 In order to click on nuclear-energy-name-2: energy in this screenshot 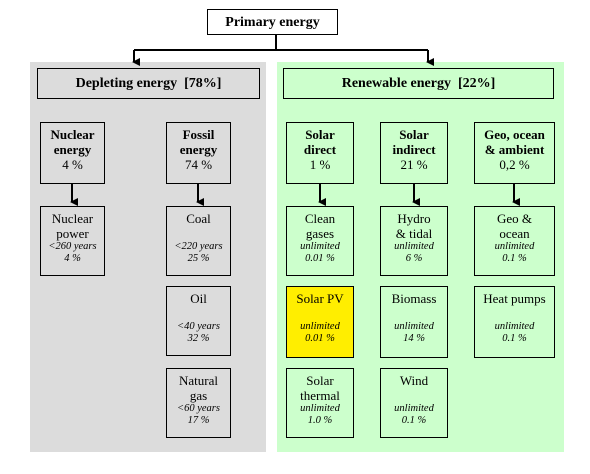, I will do `click(72, 149)`.